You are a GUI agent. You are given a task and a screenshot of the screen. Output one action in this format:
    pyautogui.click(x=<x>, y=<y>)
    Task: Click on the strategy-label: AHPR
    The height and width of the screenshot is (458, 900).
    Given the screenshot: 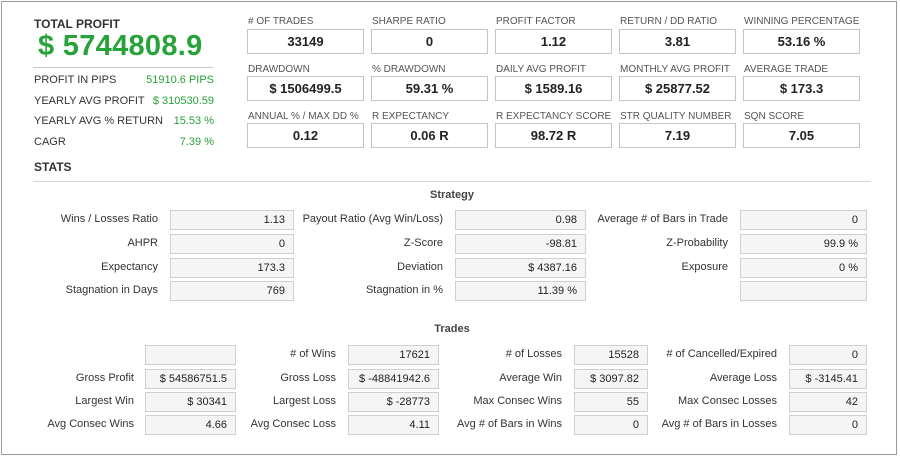 What is the action you would take?
    pyautogui.click(x=142, y=243)
    